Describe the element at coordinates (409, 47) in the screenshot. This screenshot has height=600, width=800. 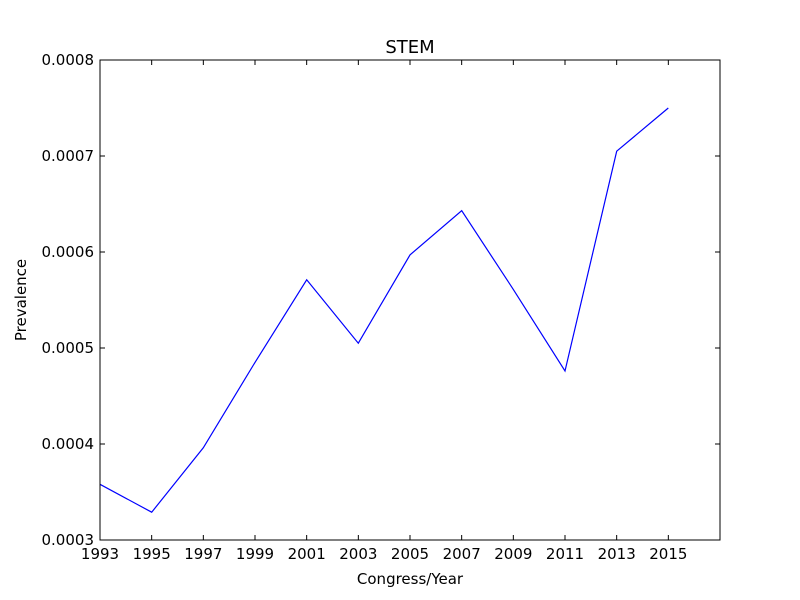
I see `chart-title: STEM` at that location.